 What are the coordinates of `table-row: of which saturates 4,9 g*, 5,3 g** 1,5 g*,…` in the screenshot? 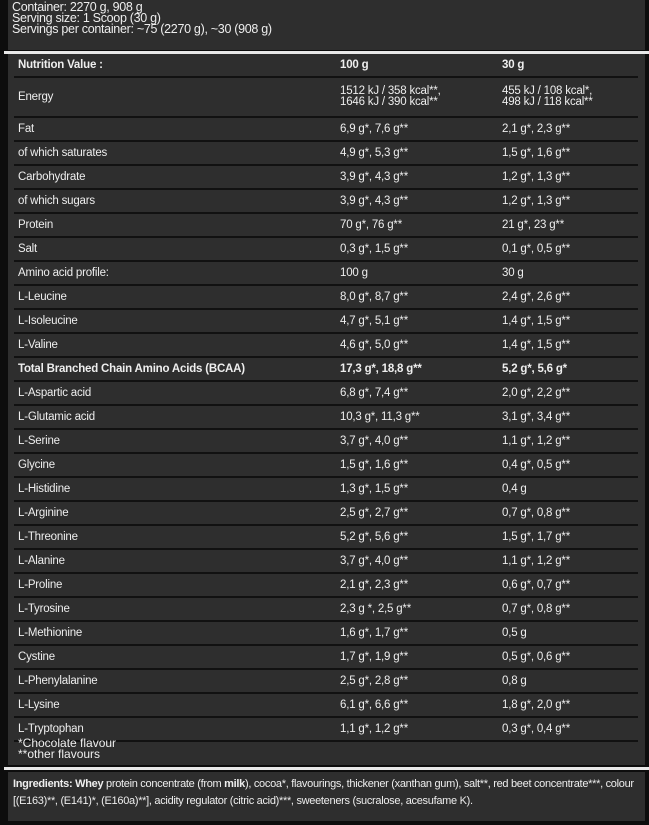 It's located at (326, 153).